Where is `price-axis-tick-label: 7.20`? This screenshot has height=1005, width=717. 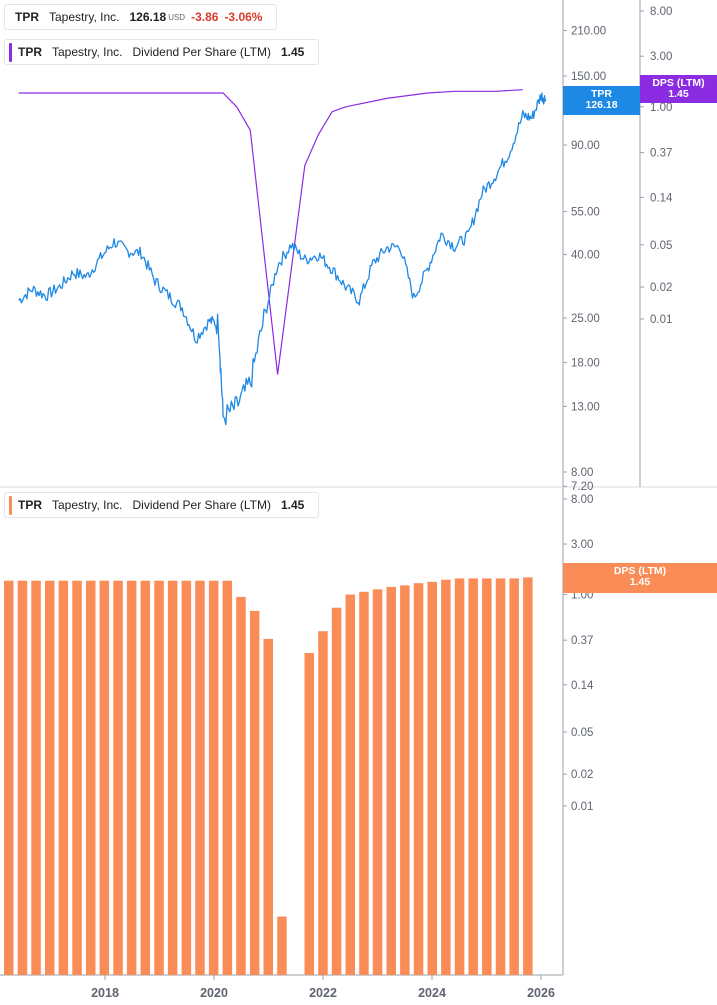 price-axis-tick-label: 7.20 is located at coordinates (582, 487).